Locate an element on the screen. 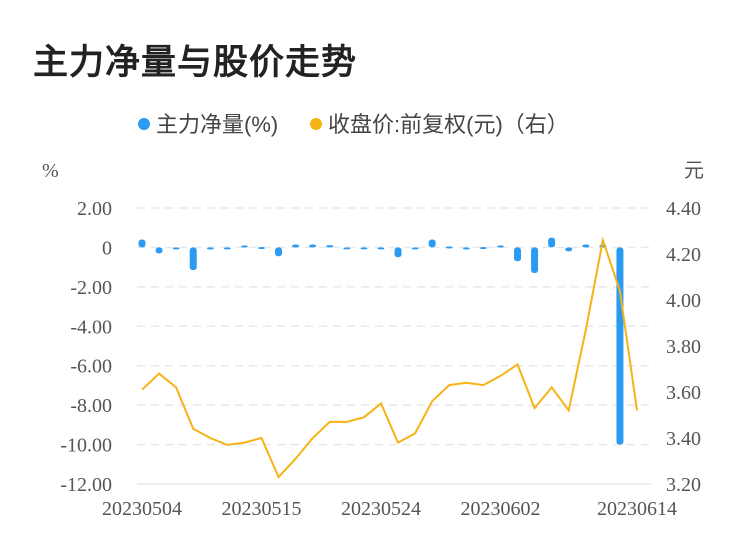 This screenshot has height=558, width=750. left-axis-unit: % is located at coordinates (50, 171).